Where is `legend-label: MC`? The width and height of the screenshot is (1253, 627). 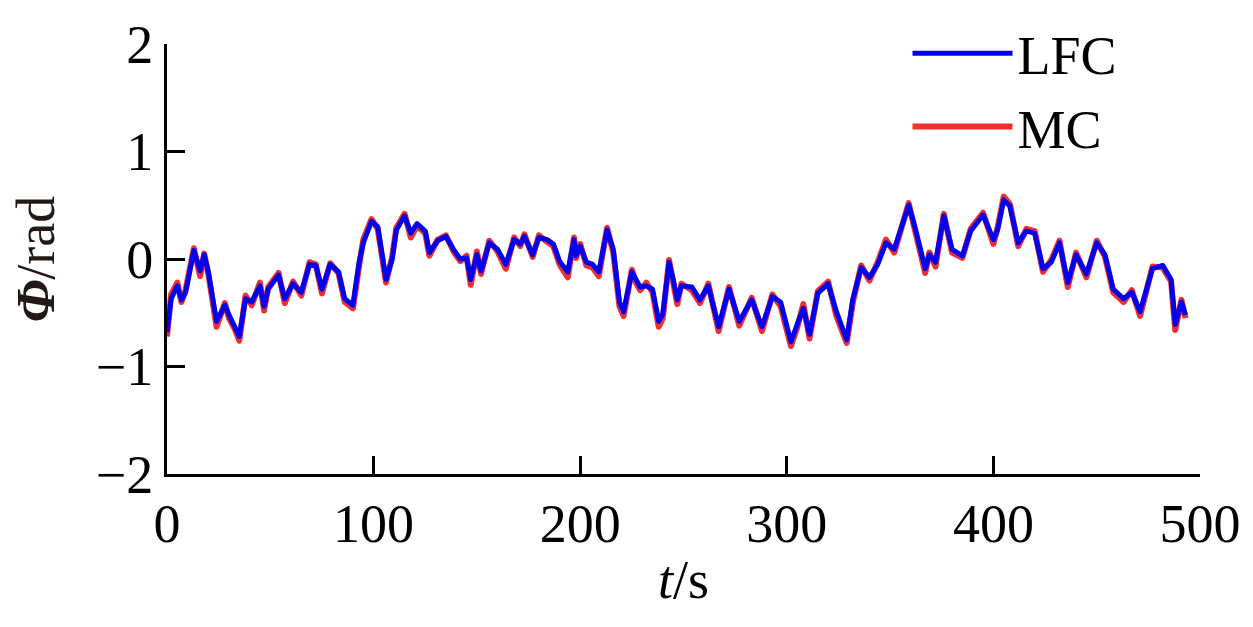
legend-label: MC is located at coordinates (1059, 129).